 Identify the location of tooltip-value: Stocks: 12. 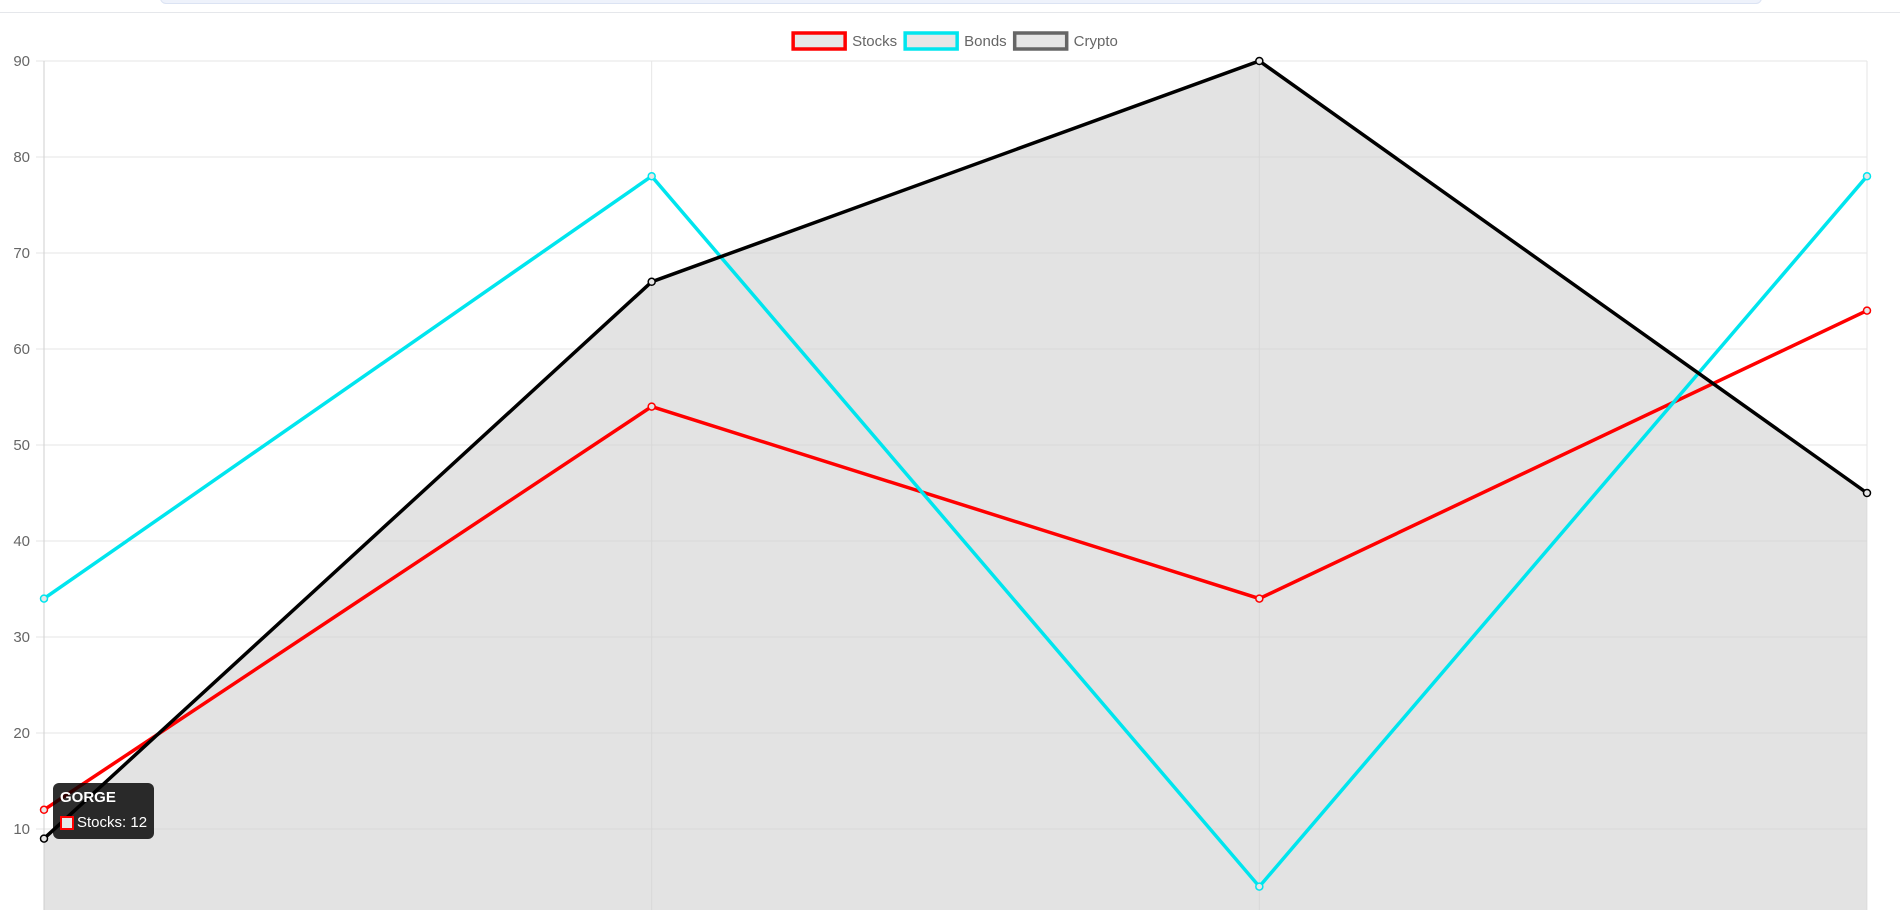
(112, 822).